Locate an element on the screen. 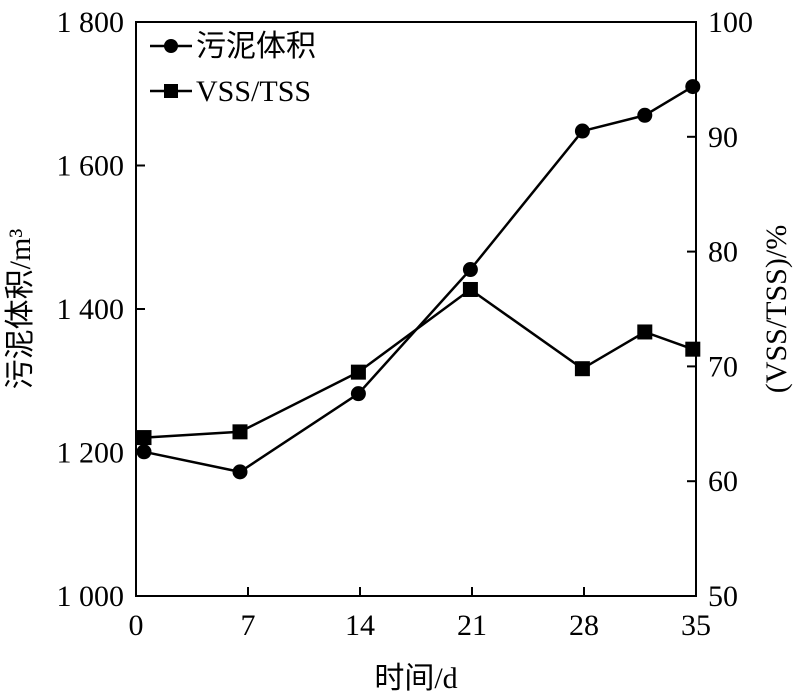 The width and height of the screenshot is (807, 698). x-axis-ticks: 0 7 14 21 28 35 is located at coordinates (420, 614).